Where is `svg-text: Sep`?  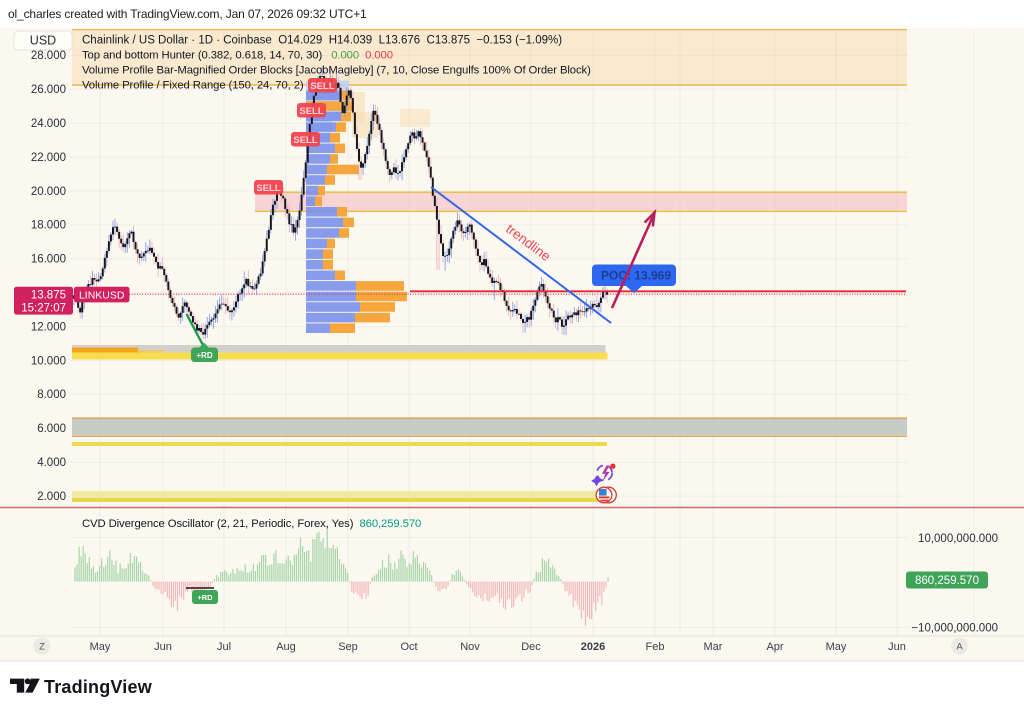 svg-text: Sep is located at coordinates (348, 647).